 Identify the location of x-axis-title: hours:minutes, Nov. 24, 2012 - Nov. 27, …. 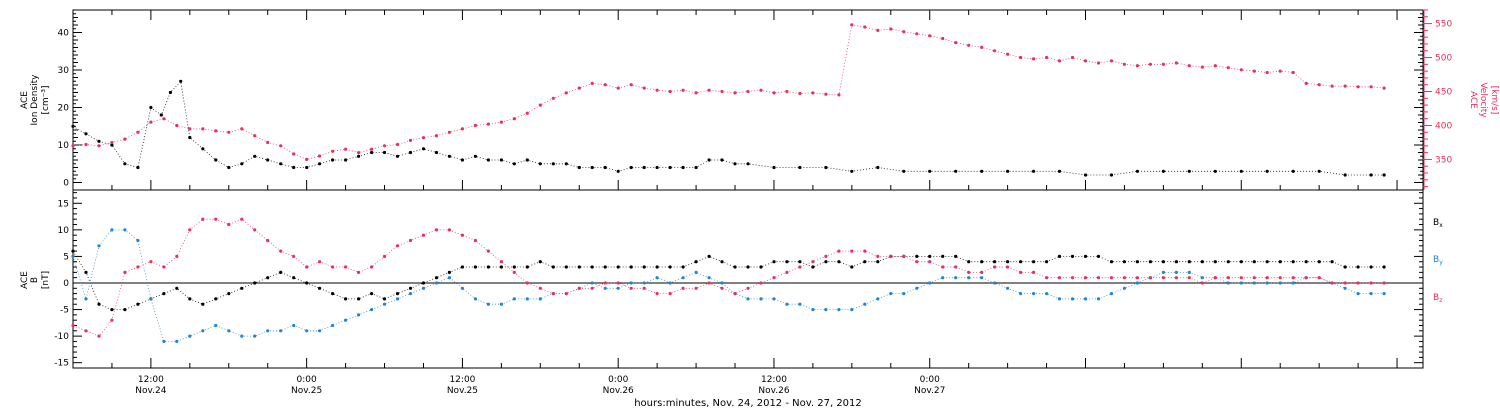
(748, 403).